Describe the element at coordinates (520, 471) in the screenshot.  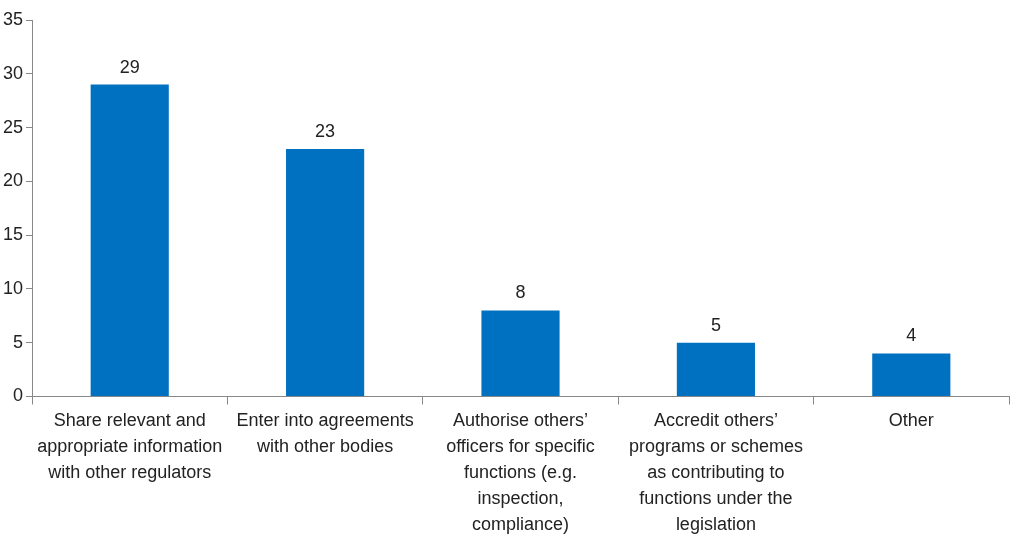
I see `x-tick-label: Authorise others’ officers for specific functions (e.g. inspection, compliance)` at that location.